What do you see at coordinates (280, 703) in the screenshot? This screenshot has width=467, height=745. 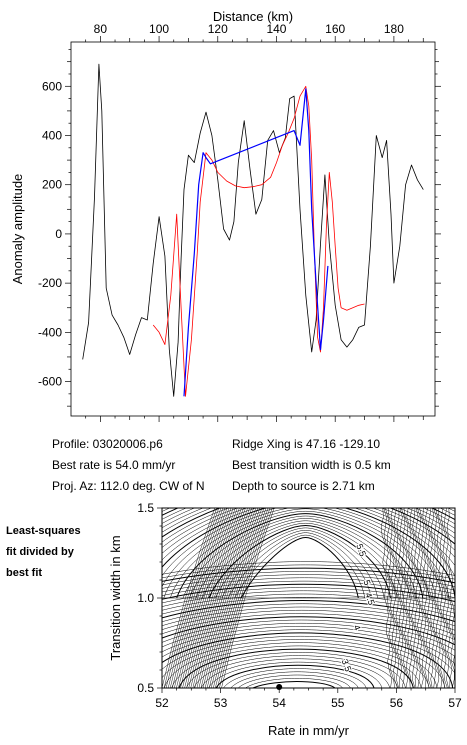 I see `rate-tick-label: 54` at bounding box center [280, 703].